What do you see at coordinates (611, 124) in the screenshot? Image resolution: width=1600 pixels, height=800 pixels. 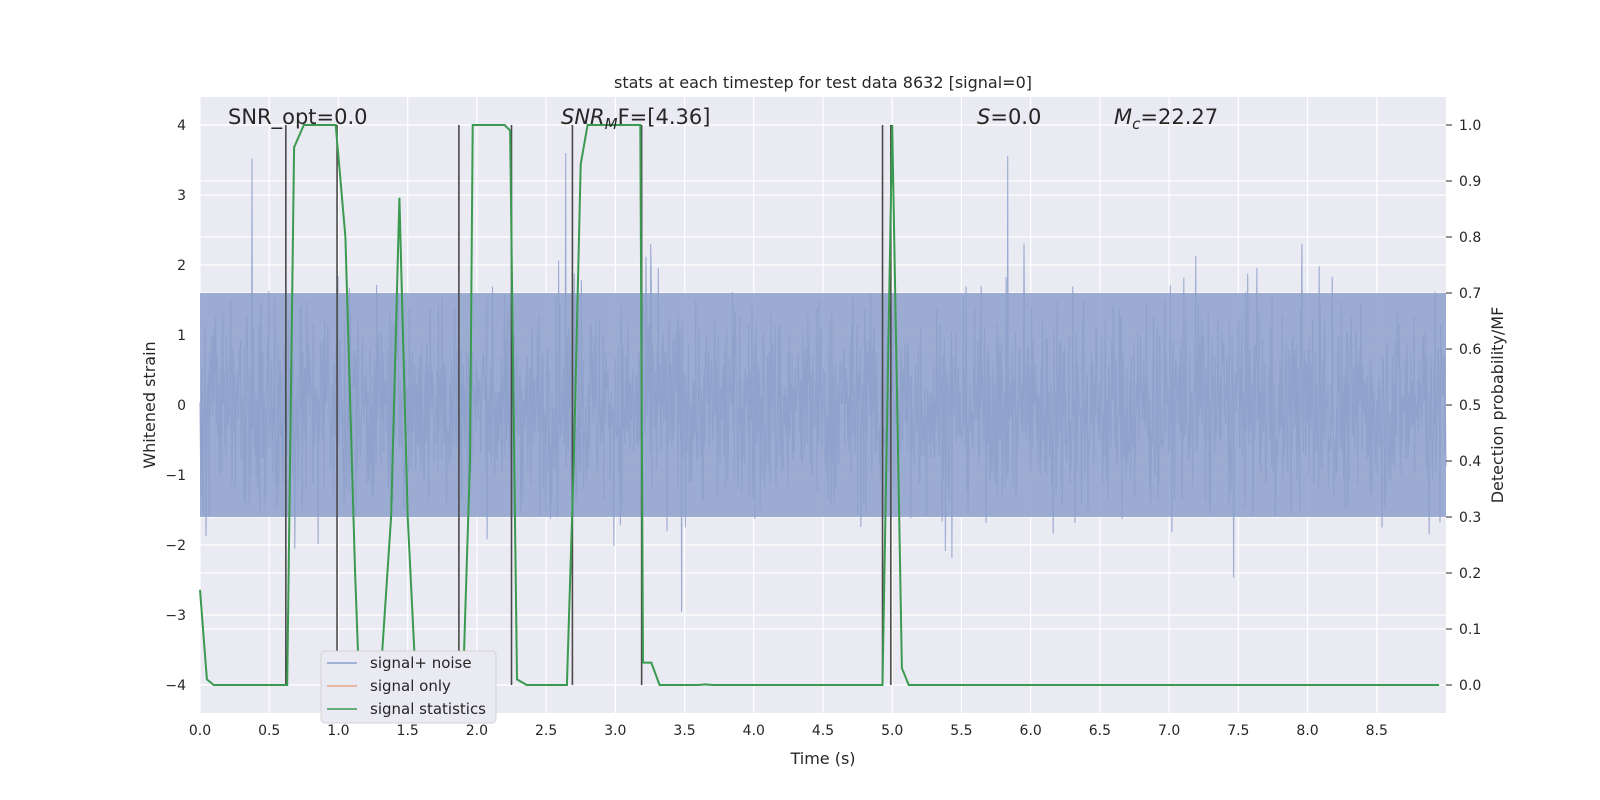 I see `snr-mf-sub: M` at bounding box center [611, 124].